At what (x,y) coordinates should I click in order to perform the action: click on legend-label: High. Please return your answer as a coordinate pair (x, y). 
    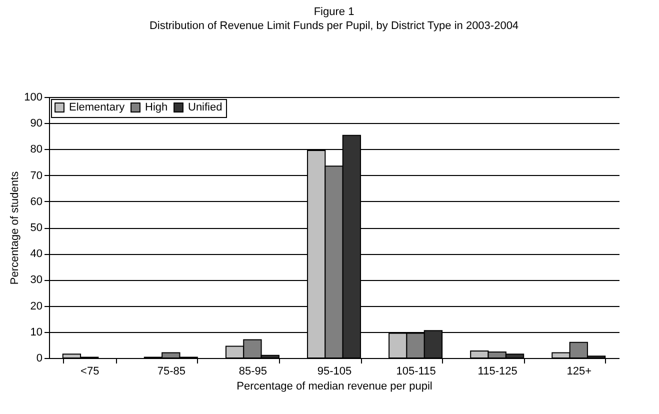
    Looking at the image, I should click on (156, 108).